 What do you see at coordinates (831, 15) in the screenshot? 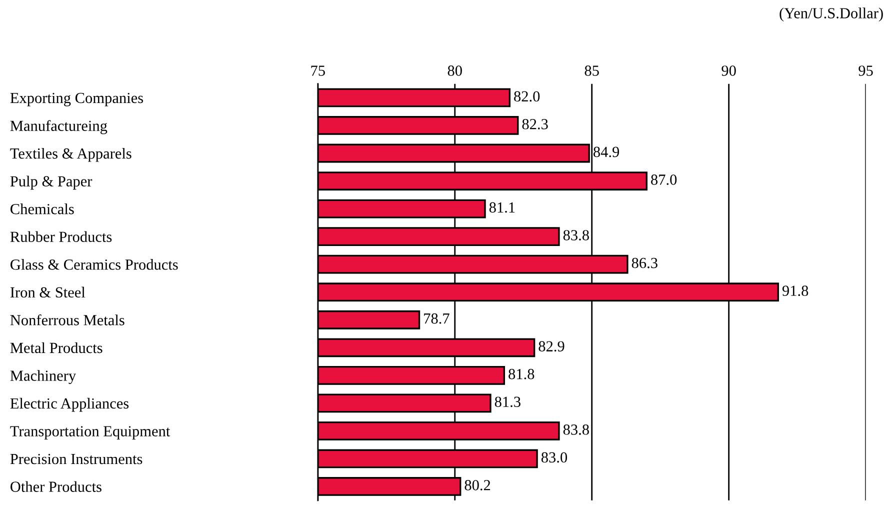
I see `x2-axis-title: (Yen/U.S.Dollar)` at bounding box center [831, 15].